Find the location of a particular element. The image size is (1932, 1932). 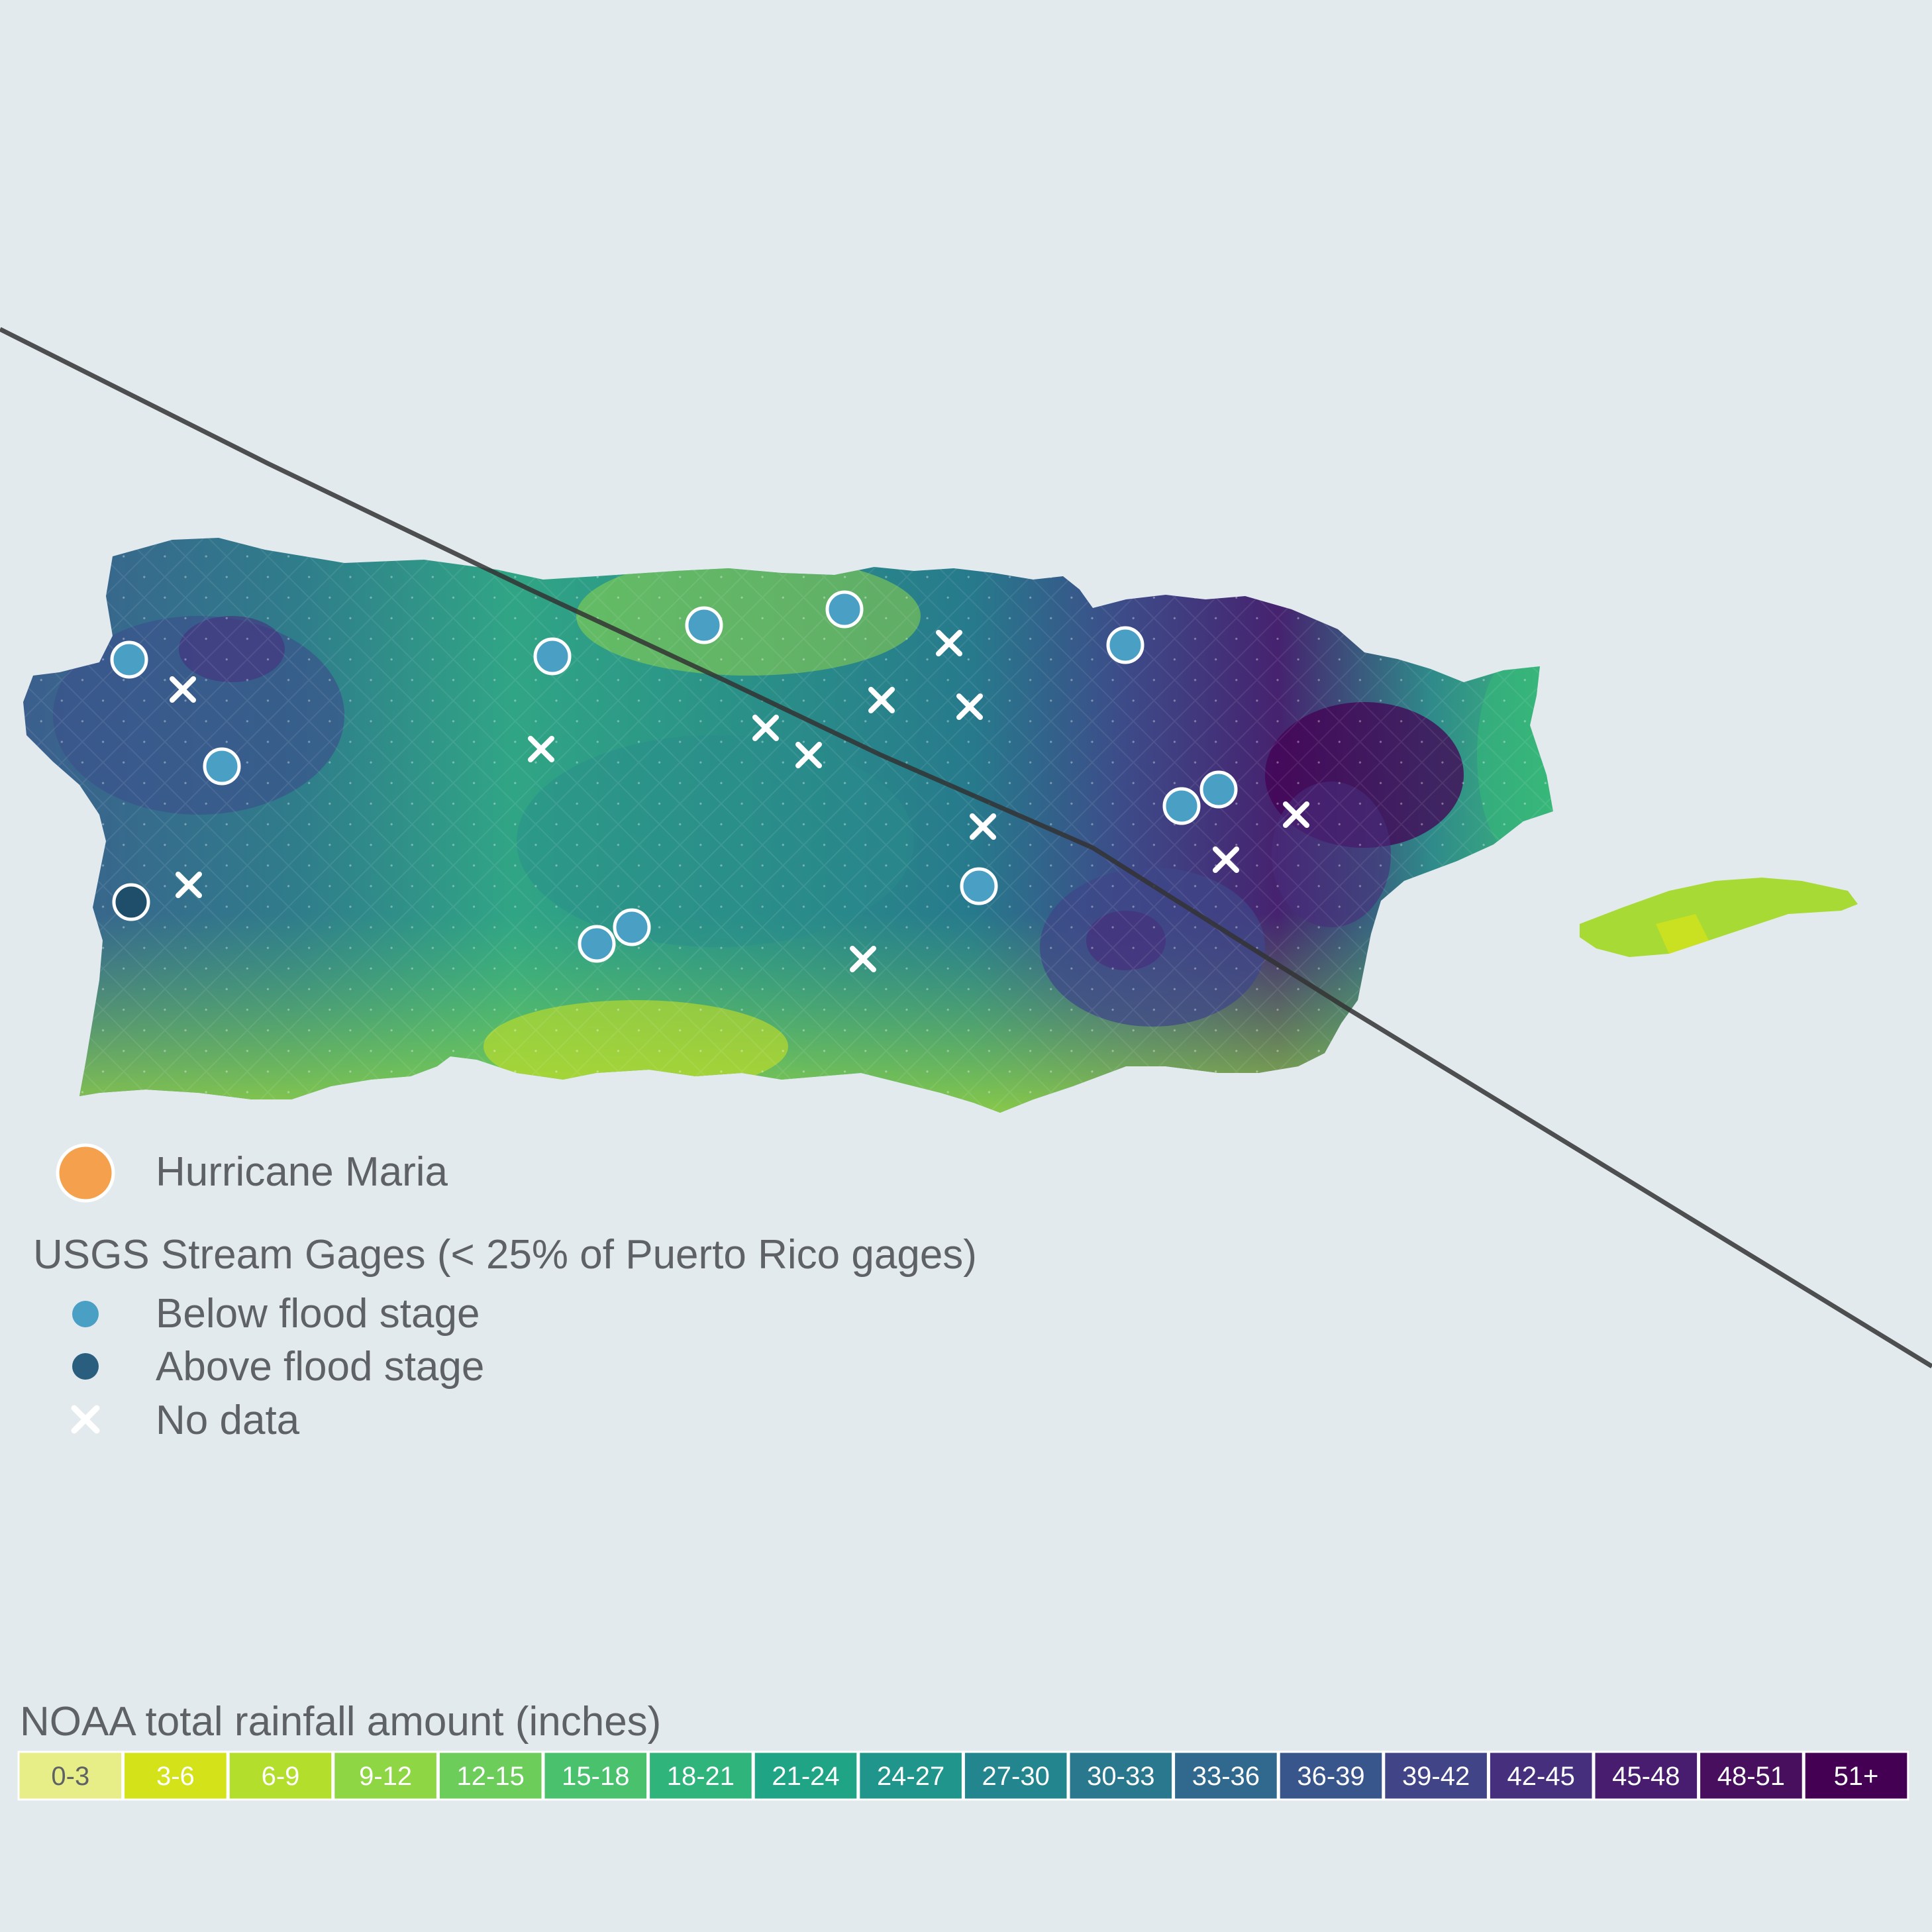

above-flood-legend-label: Above flood stage is located at coordinates (320, 1367).